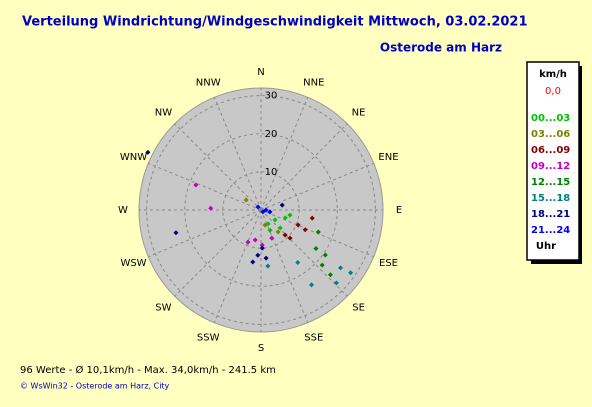  Describe the element at coordinates (163, 308) in the screenshot. I see `direction-label: SW` at that location.